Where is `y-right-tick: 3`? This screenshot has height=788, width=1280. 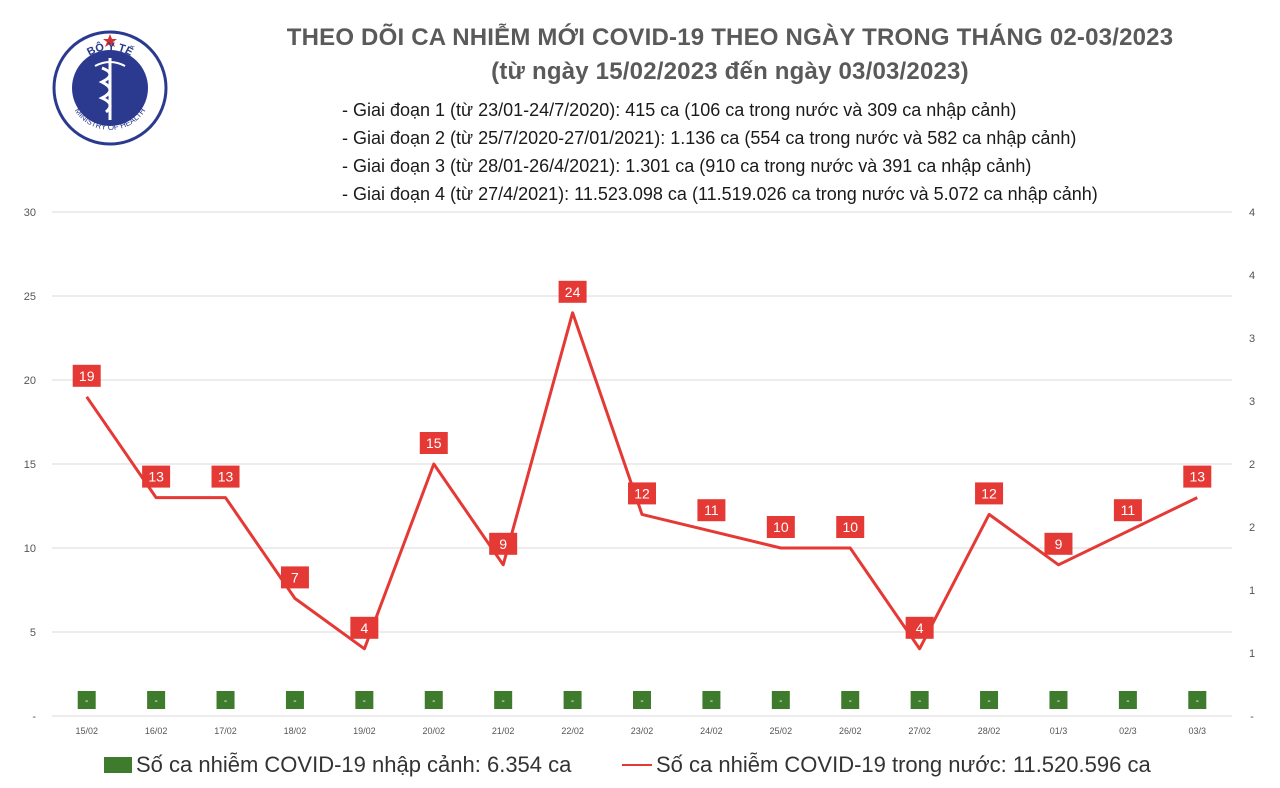 y-right-tick: 3 is located at coordinates (1252, 339).